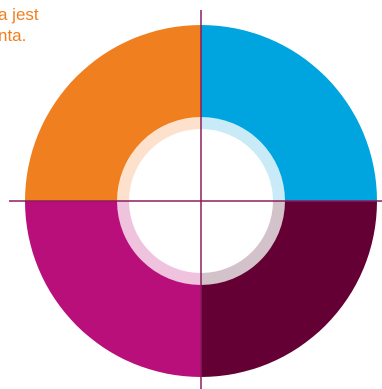 The image size is (382, 389). I want to click on caption-line-1: a jest, so click(19, 14).